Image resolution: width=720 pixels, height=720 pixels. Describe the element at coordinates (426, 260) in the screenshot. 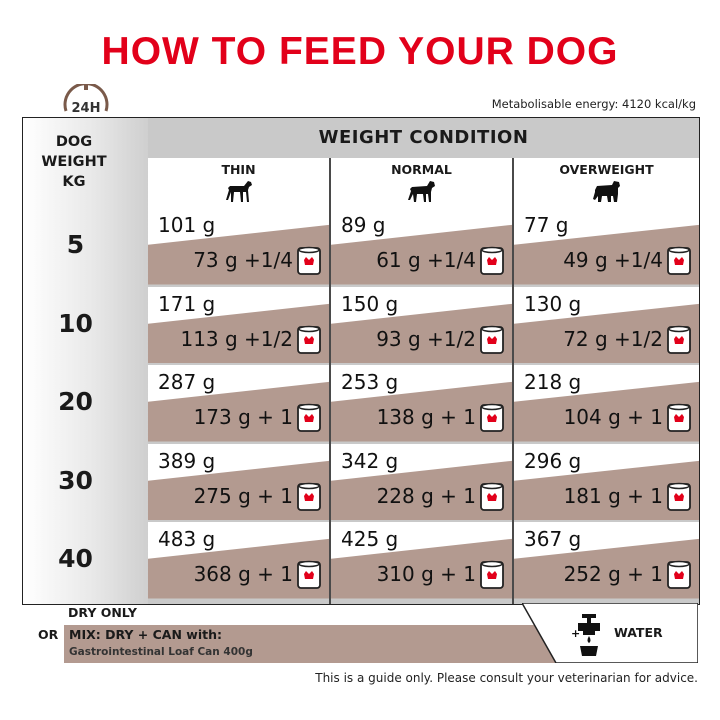

I see `mix-amount: 61 g +1/4` at that location.